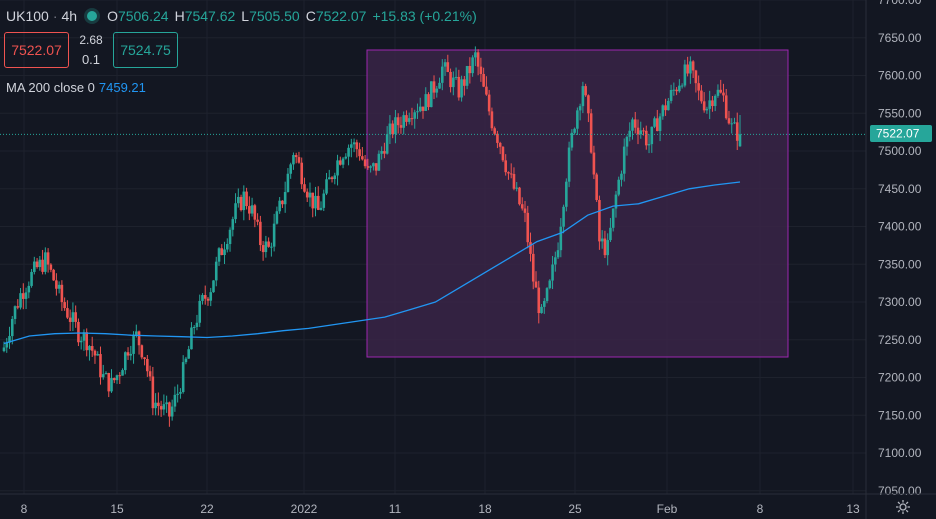 This screenshot has width=936, height=519. I want to click on buy-button: 7524.75, so click(145, 50).